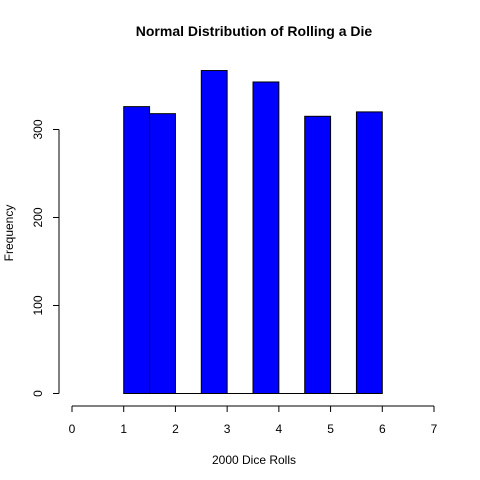  I want to click on x-tick-label: 0, so click(72, 429).